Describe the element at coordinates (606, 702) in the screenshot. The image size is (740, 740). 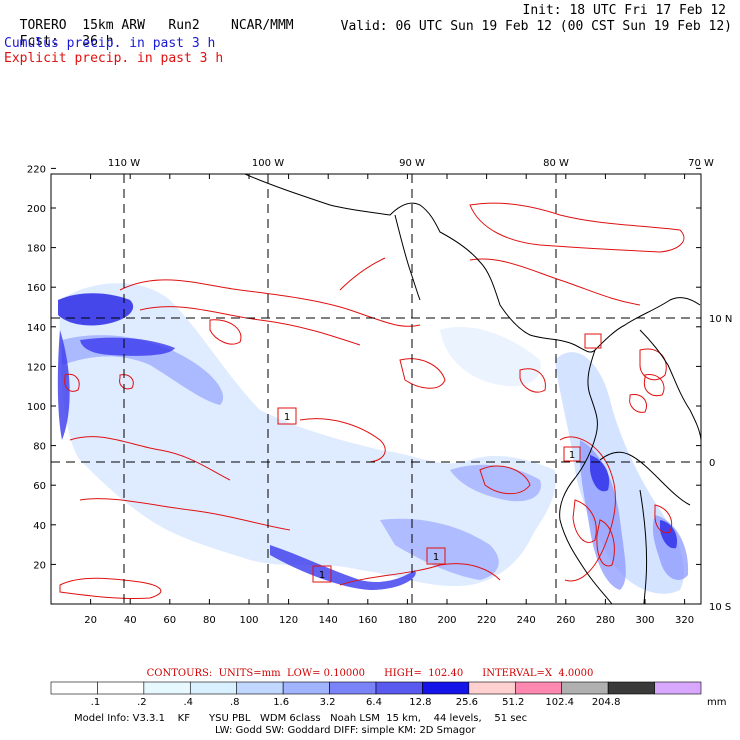
I see `colorbar-label: 204.8` at that location.